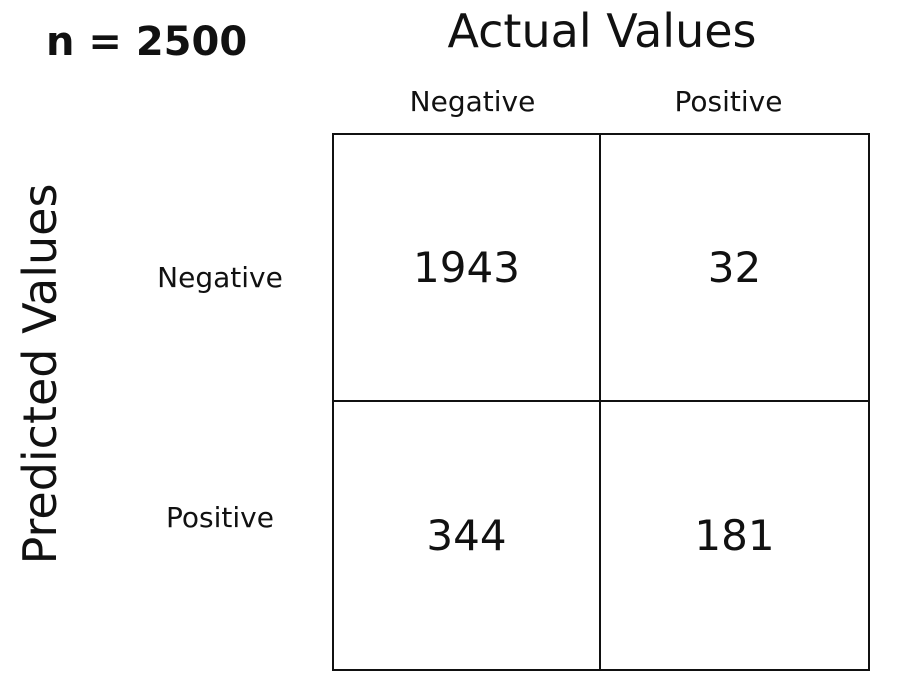  What do you see at coordinates (467, 268) in the screenshot?
I see `cell-true-negative: 1943` at bounding box center [467, 268].